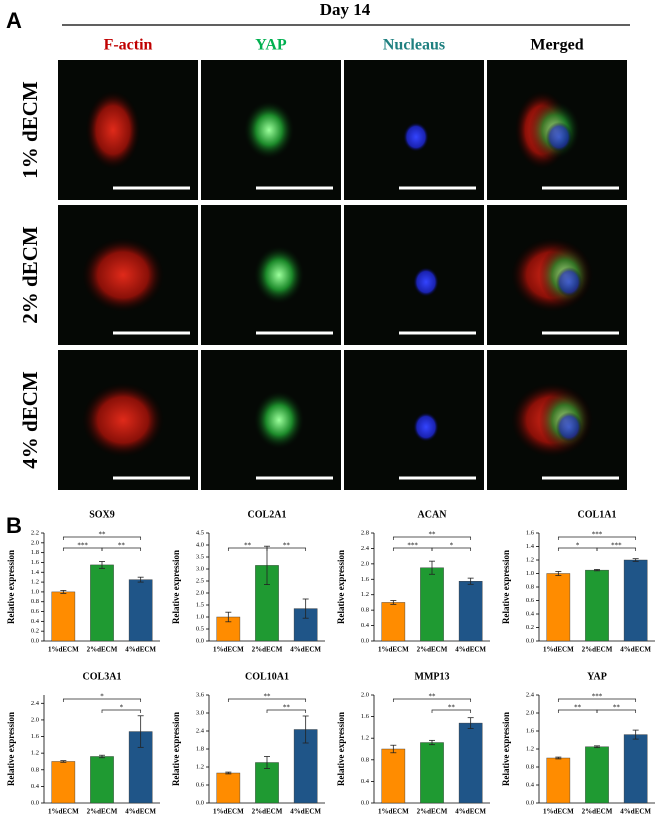 The width and height of the screenshot is (668, 823). I want to click on chart-title: MMP13, so click(432, 676).